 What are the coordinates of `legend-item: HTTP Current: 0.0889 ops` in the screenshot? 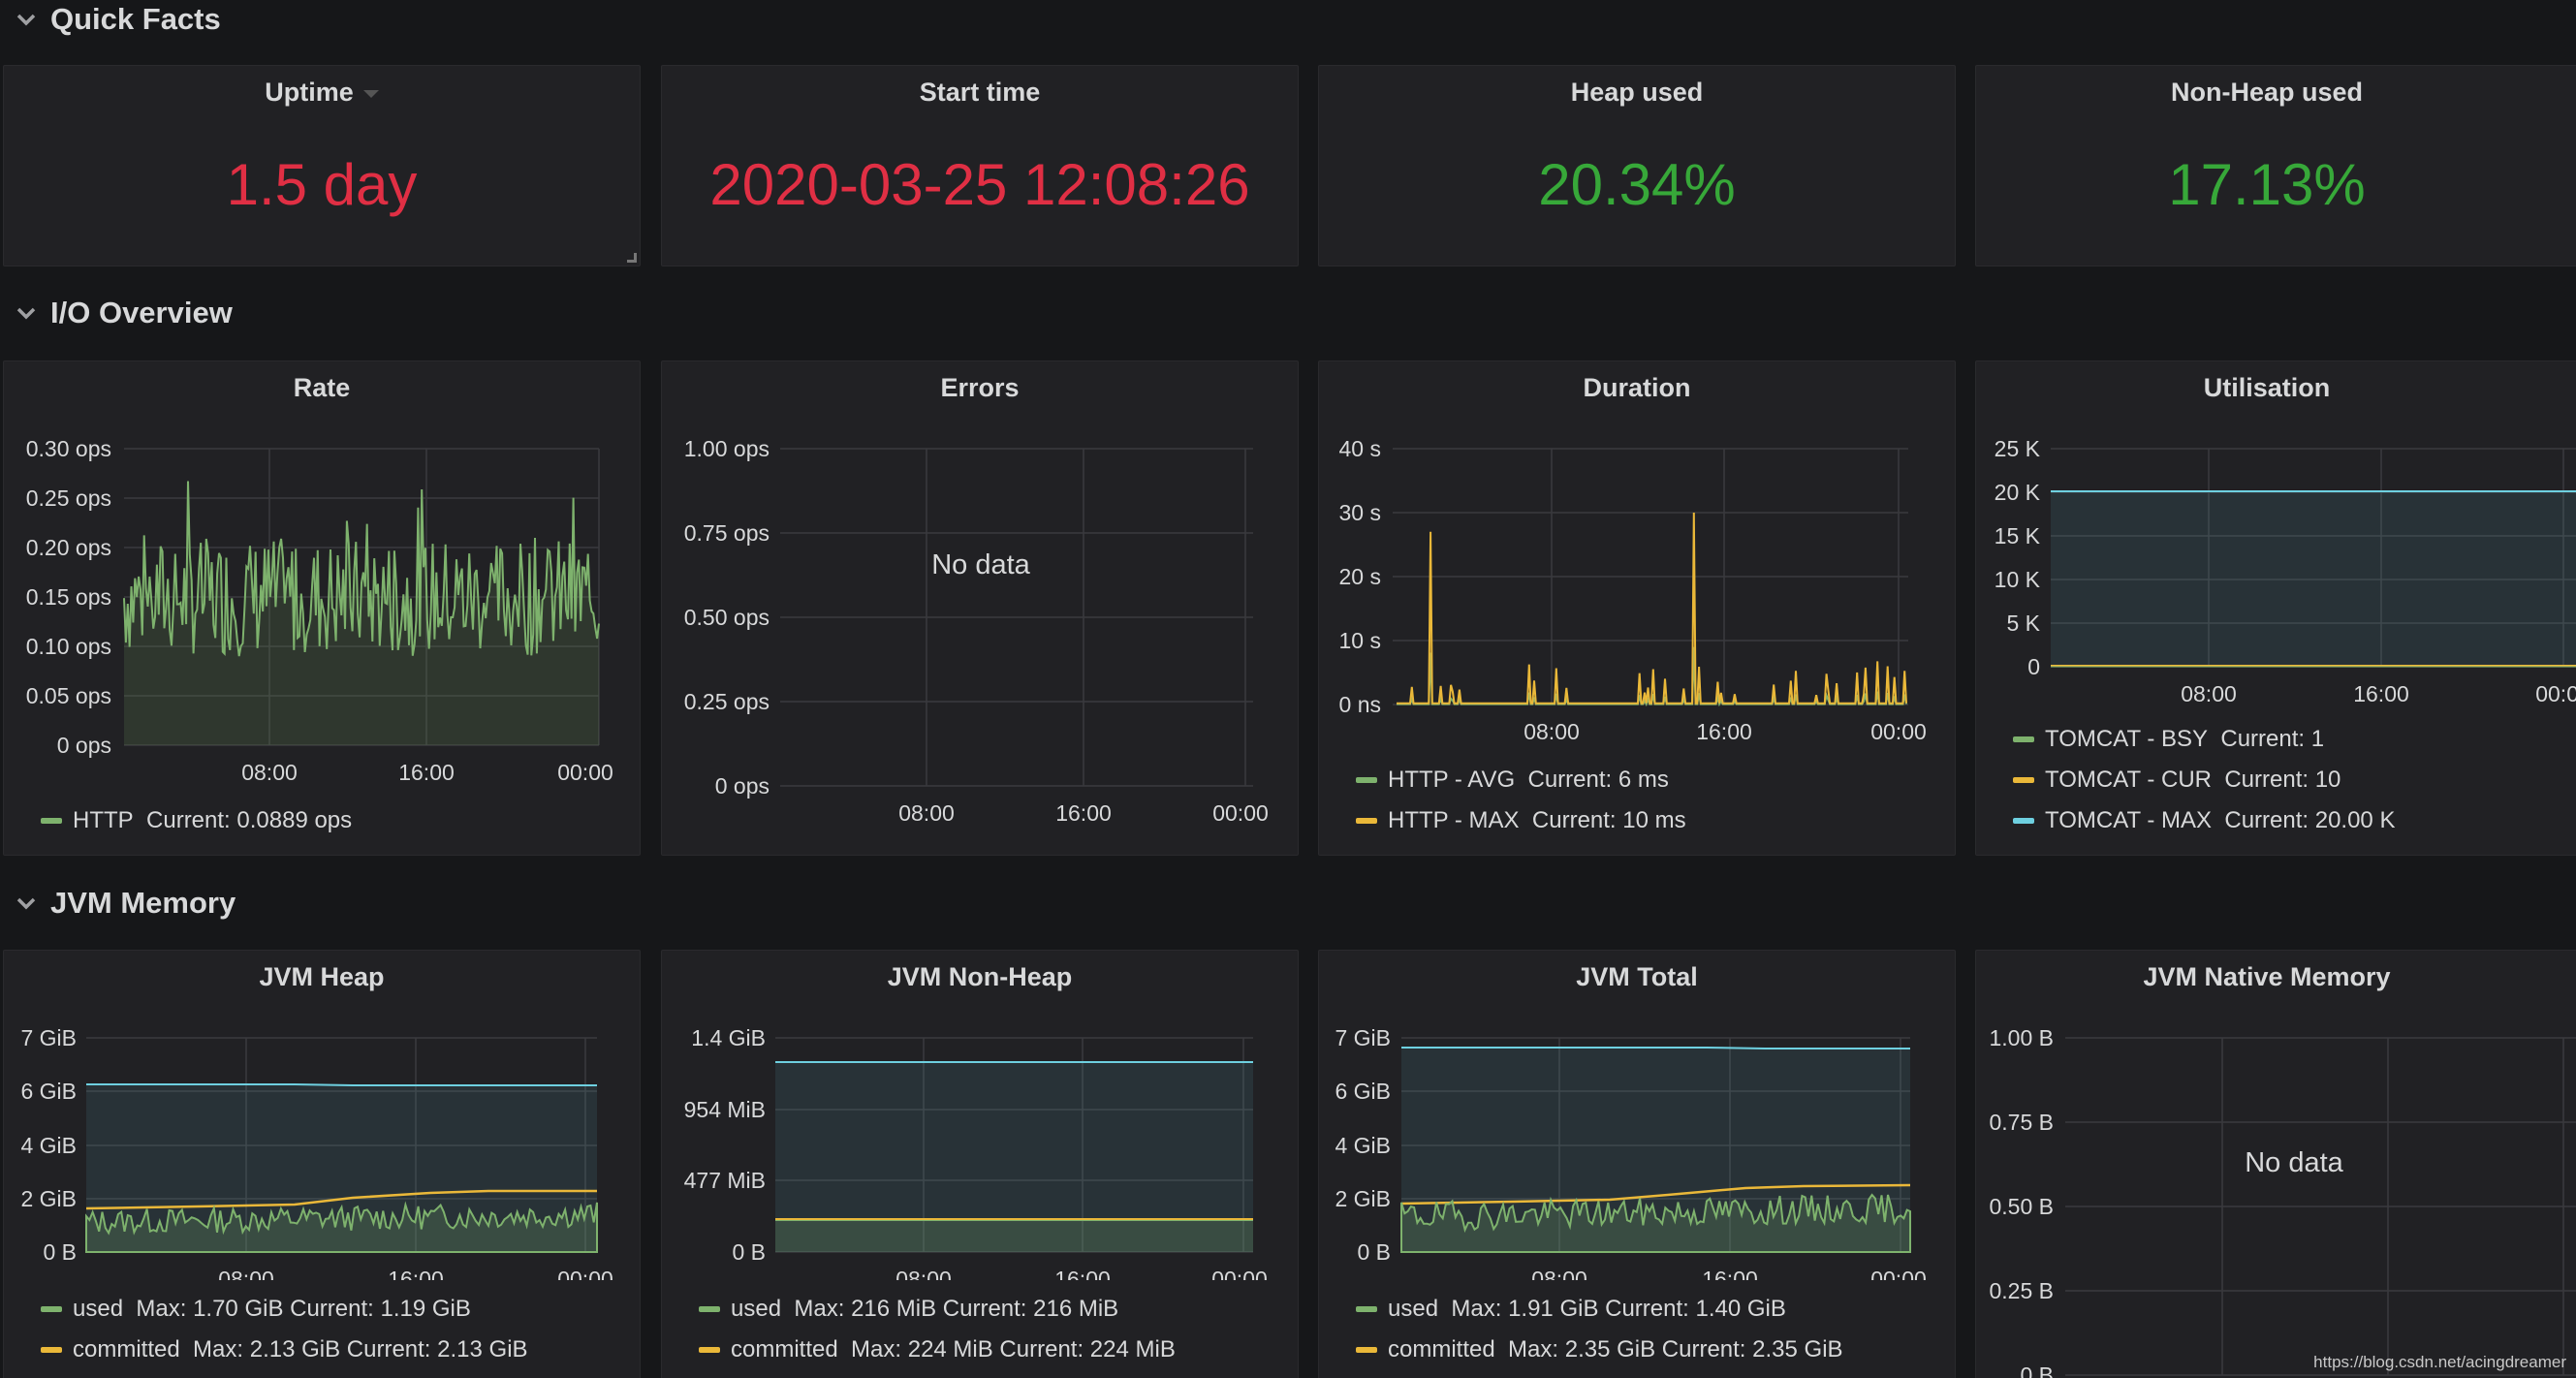 It's located at (196, 820).